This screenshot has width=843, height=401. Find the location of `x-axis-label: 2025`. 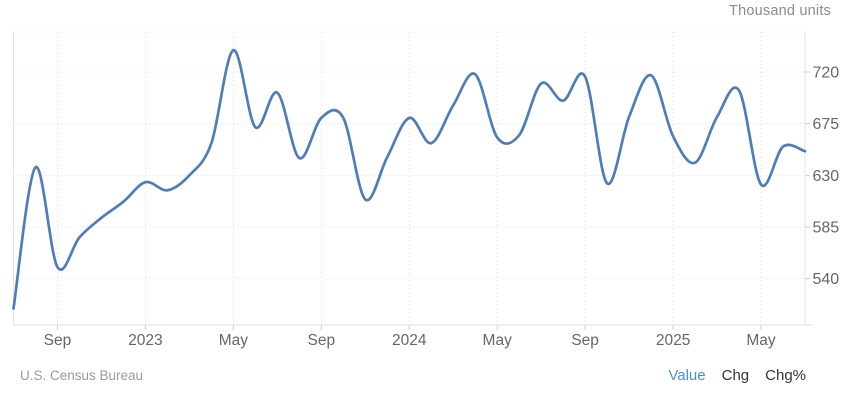

x-axis-label: 2025 is located at coordinates (673, 340).